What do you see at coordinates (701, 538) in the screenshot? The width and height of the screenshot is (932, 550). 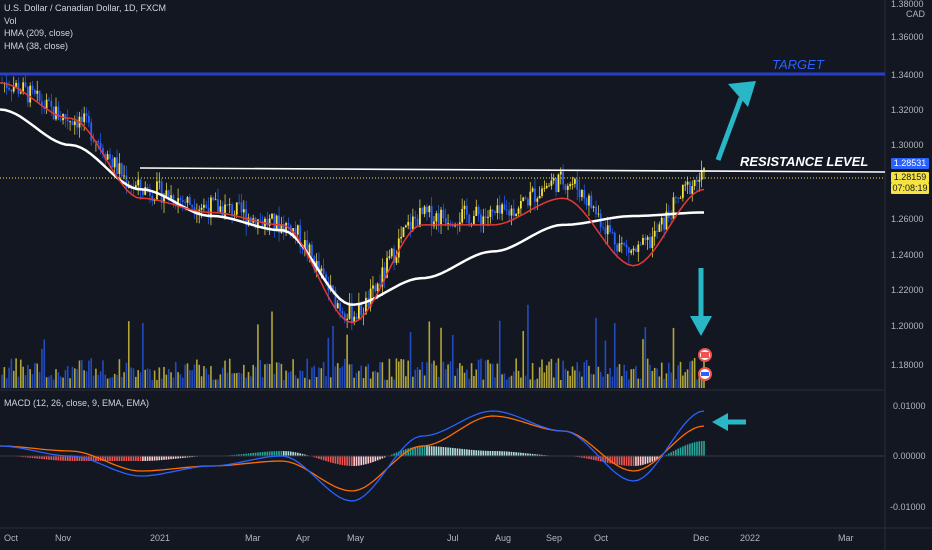 I see `time-label: Dec` at bounding box center [701, 538].